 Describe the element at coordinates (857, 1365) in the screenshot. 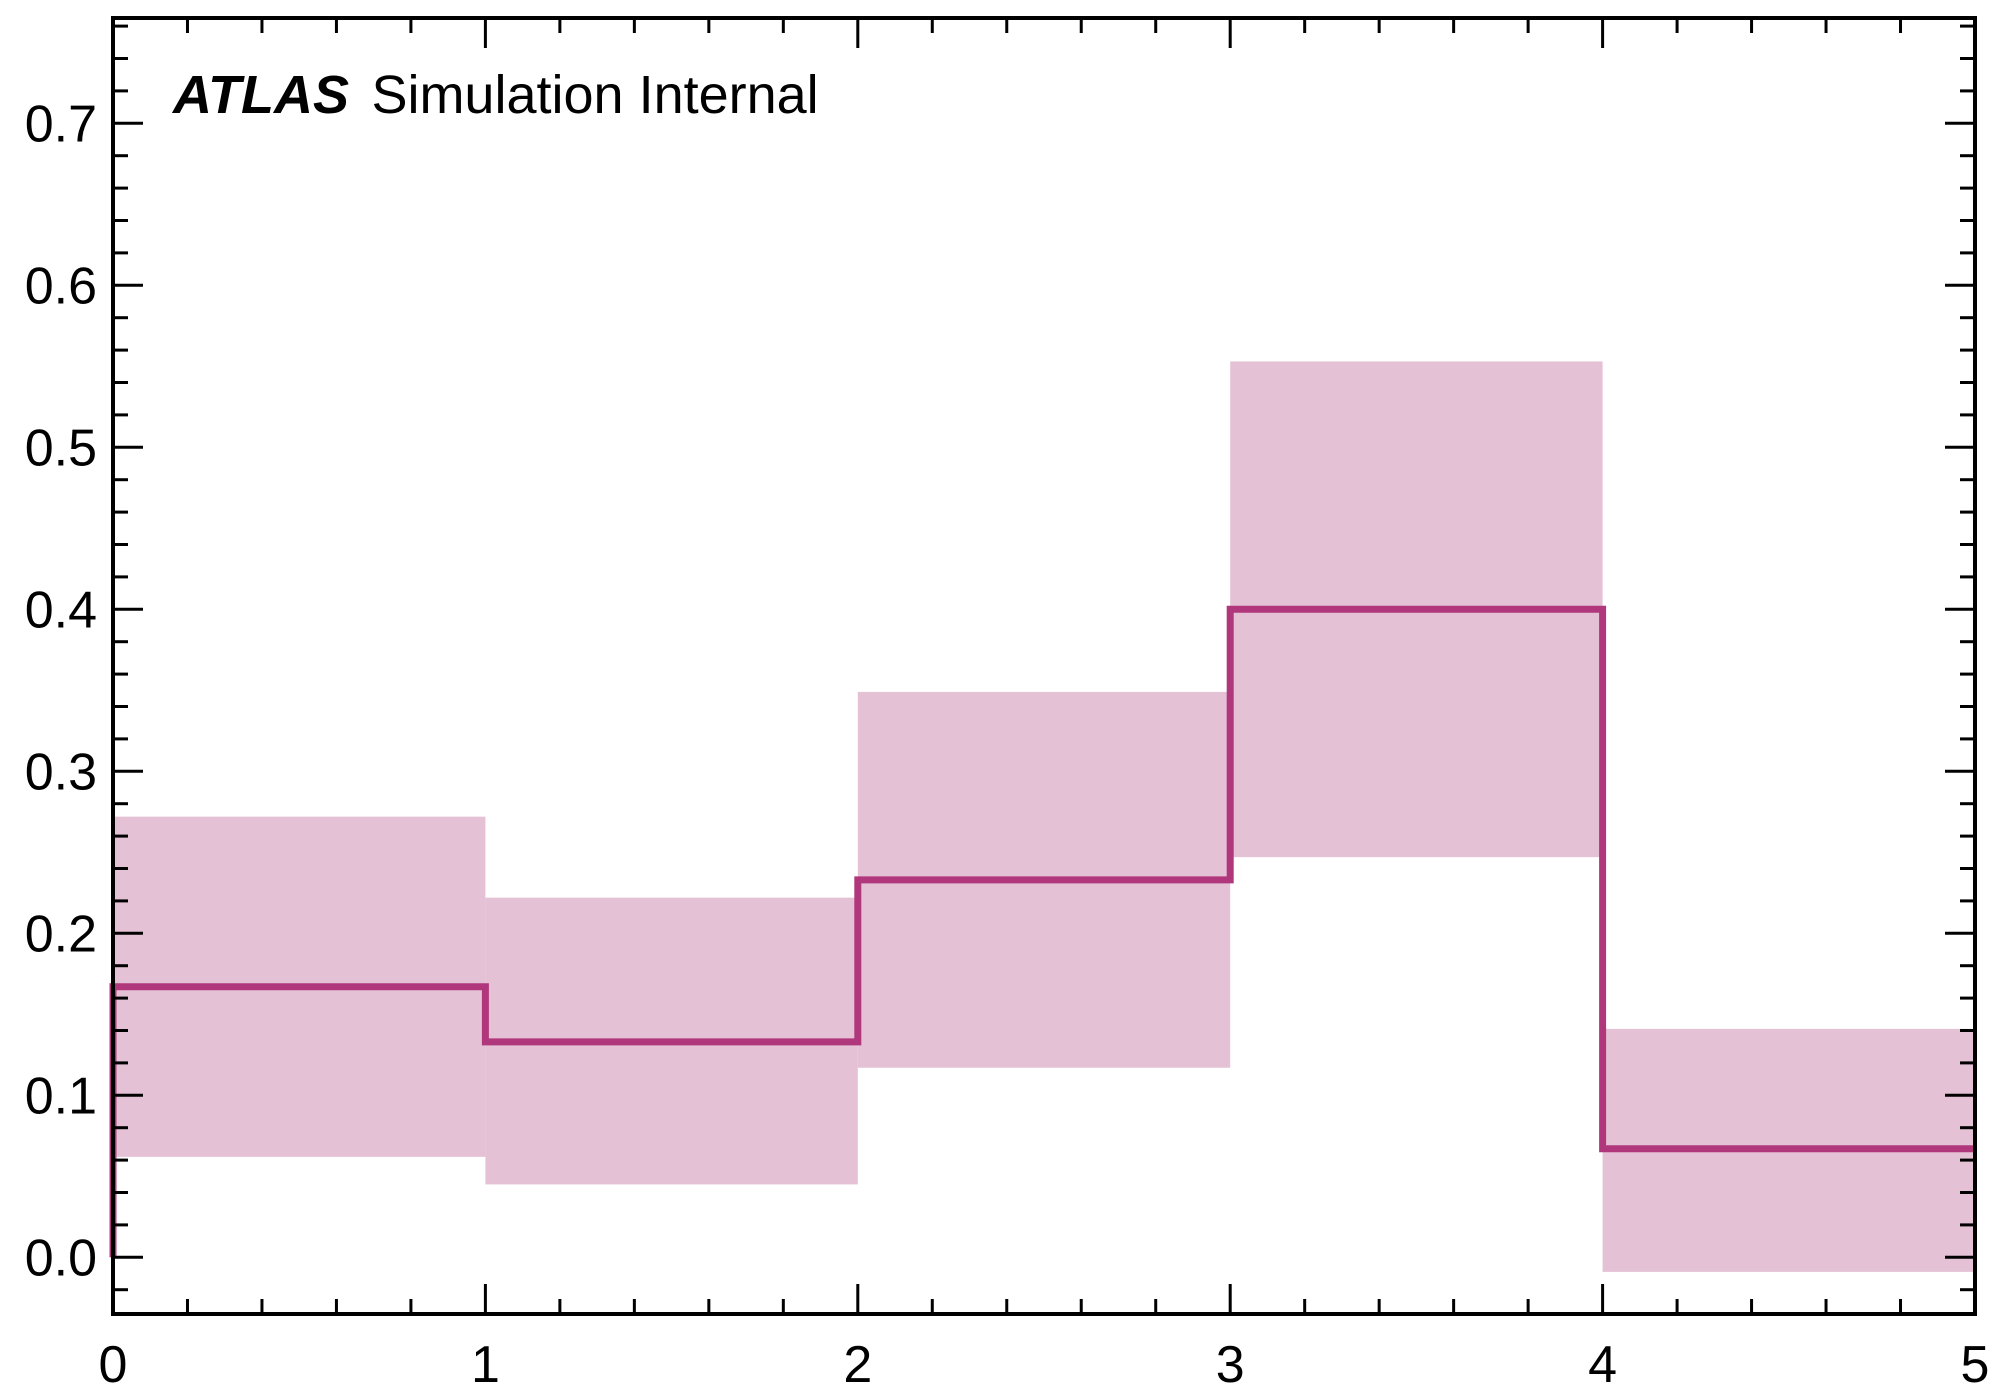

I see `x-tick-label: 2` at that location.